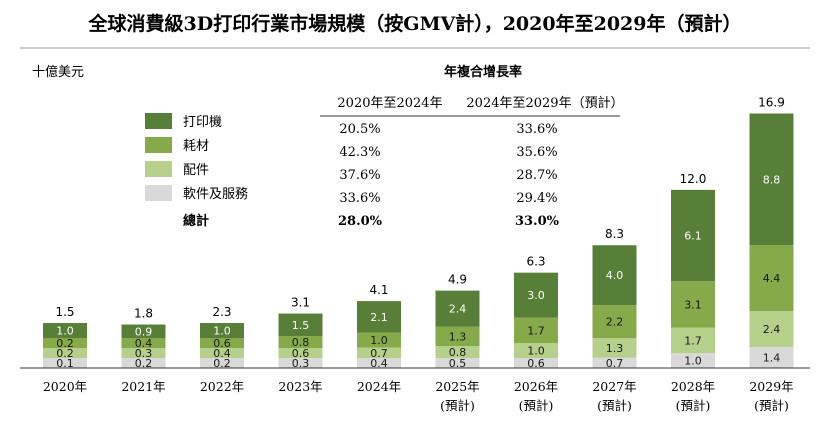  Describe the element at coordinates (196, 221) in the screenshot. I see `cagr-row-label: 總計` at that location.